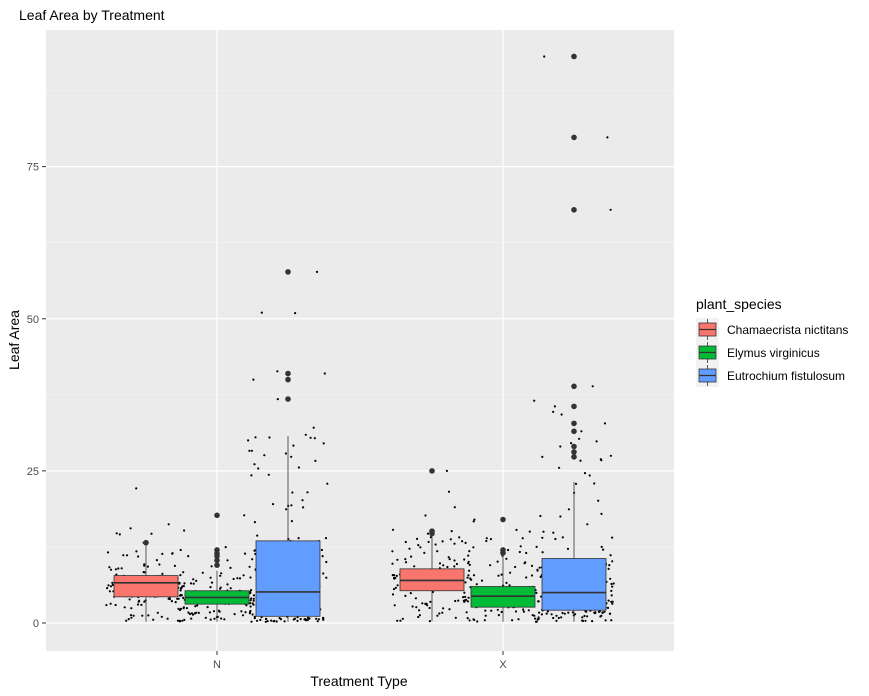 The image size is (869, 696). Describe the element at coordinates (36, 624) in the screenshot. I see `y-tick-label: 0` at that location.